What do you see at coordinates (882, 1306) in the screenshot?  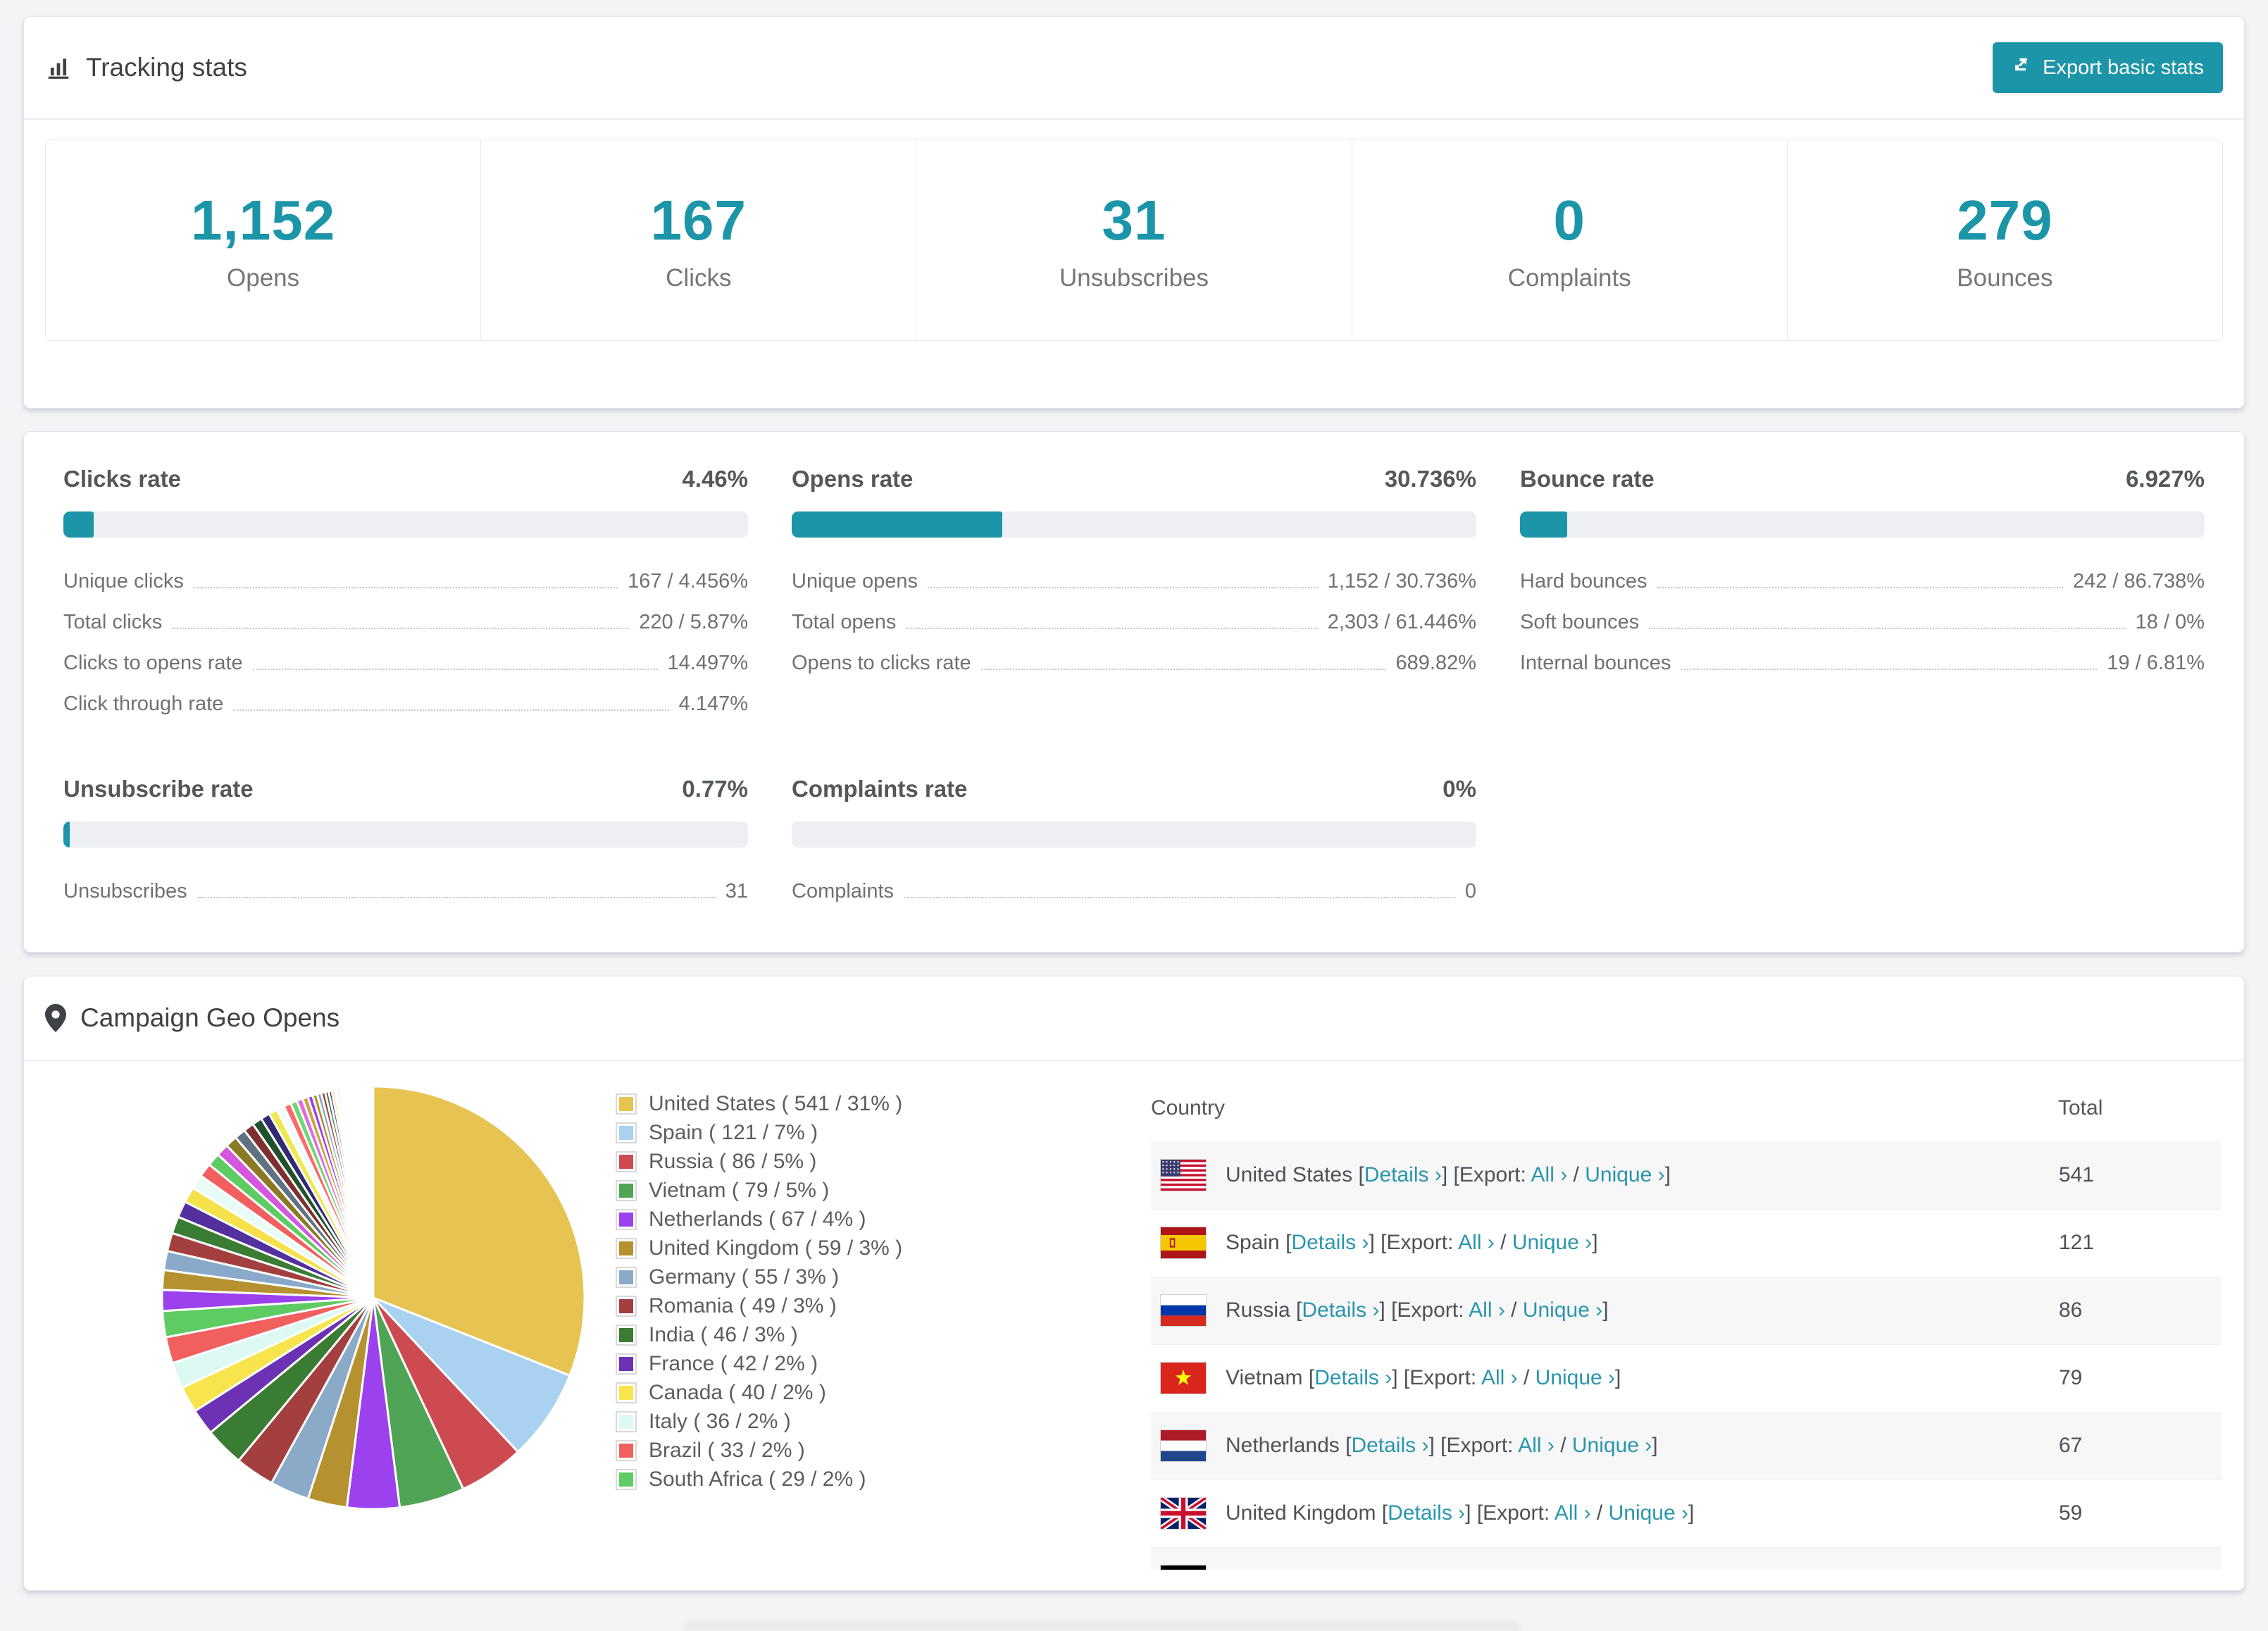 I see `legend-item-romania: Romania ( 49 / 3% )` at bounding box center [882, 1306].